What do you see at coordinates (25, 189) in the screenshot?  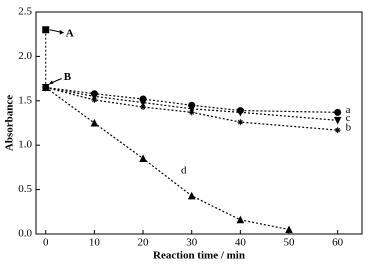 I see `y-tick-label: 0.5` at bounding box center [25, 189].